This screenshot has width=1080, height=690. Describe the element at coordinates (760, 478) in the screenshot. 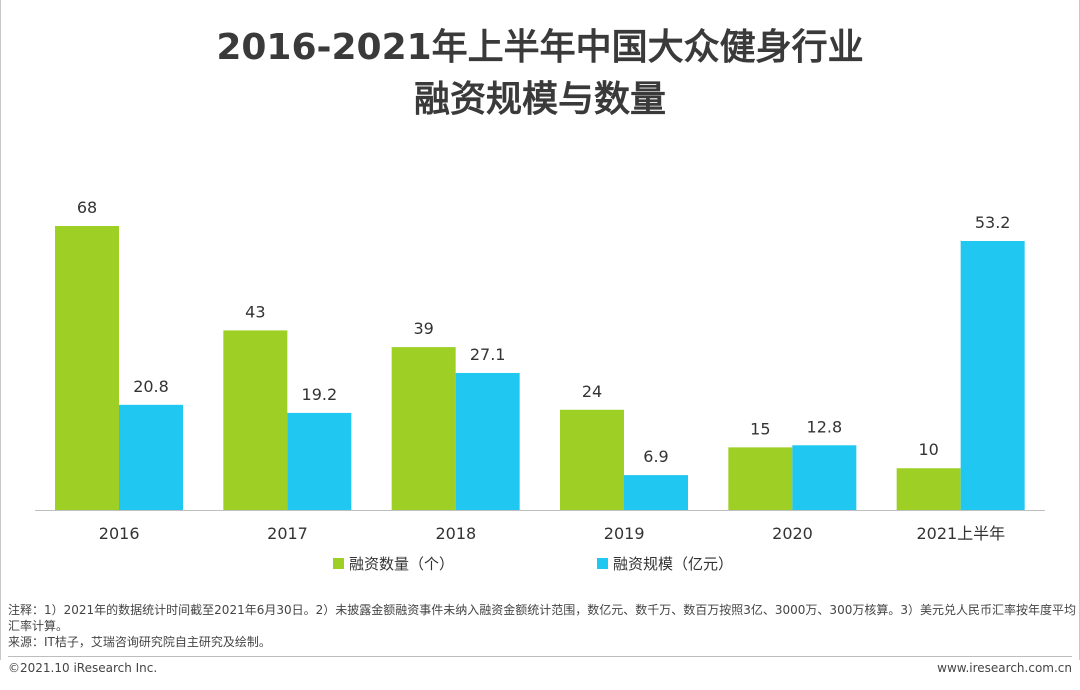

I see `bar-count-2020` at that location.